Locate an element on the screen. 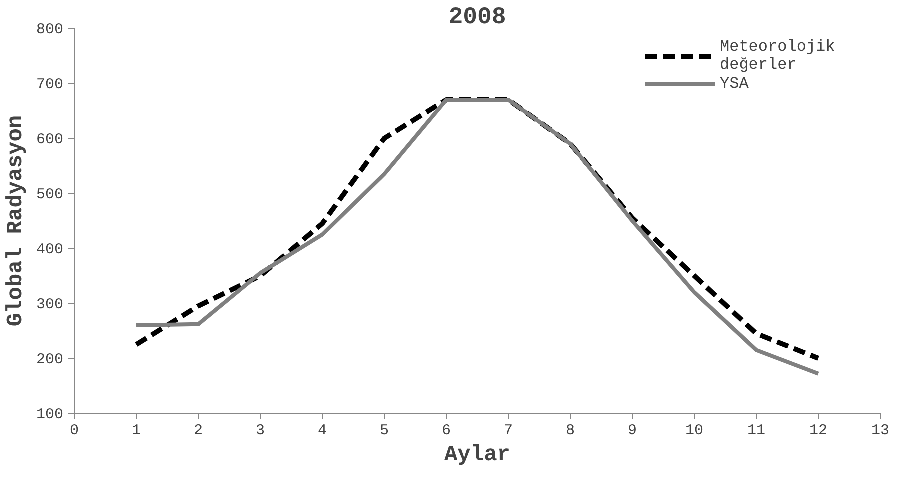 Image resolution: width=906 pixels, height=477 pixels. y-tick-label: 500 is located at coordinates (50, 195).